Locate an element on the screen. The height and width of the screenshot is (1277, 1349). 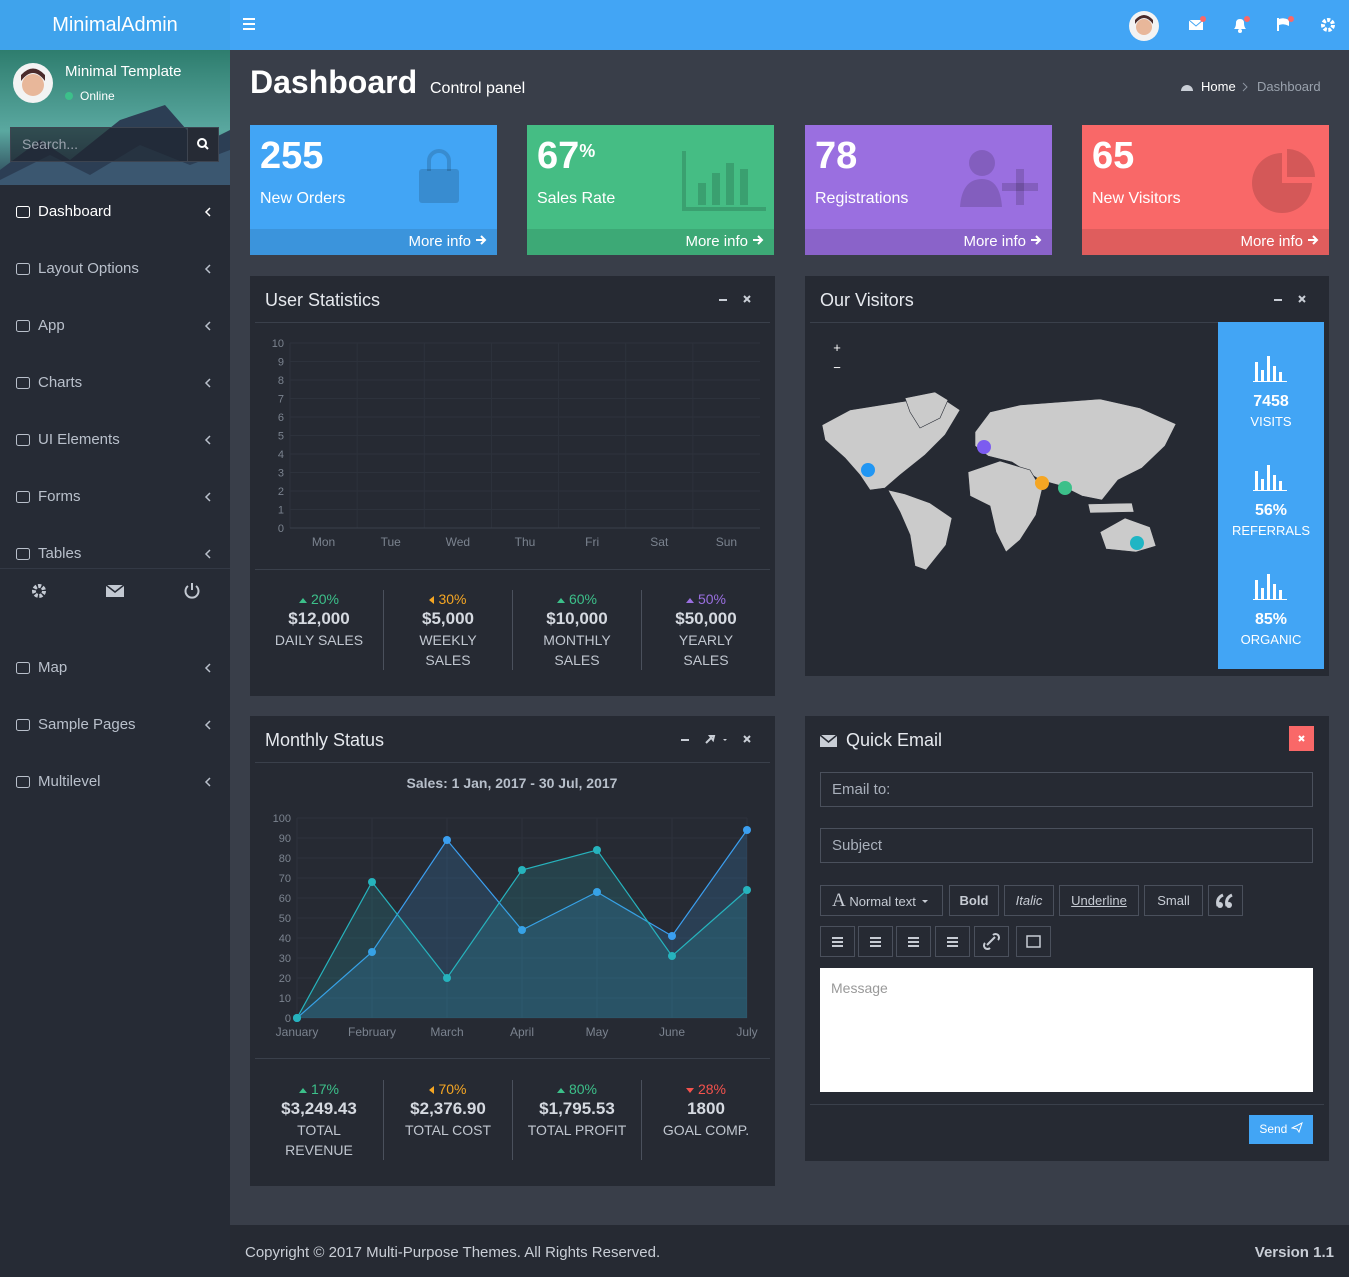
menu-item: Charts is located at coordinates (115, 383).